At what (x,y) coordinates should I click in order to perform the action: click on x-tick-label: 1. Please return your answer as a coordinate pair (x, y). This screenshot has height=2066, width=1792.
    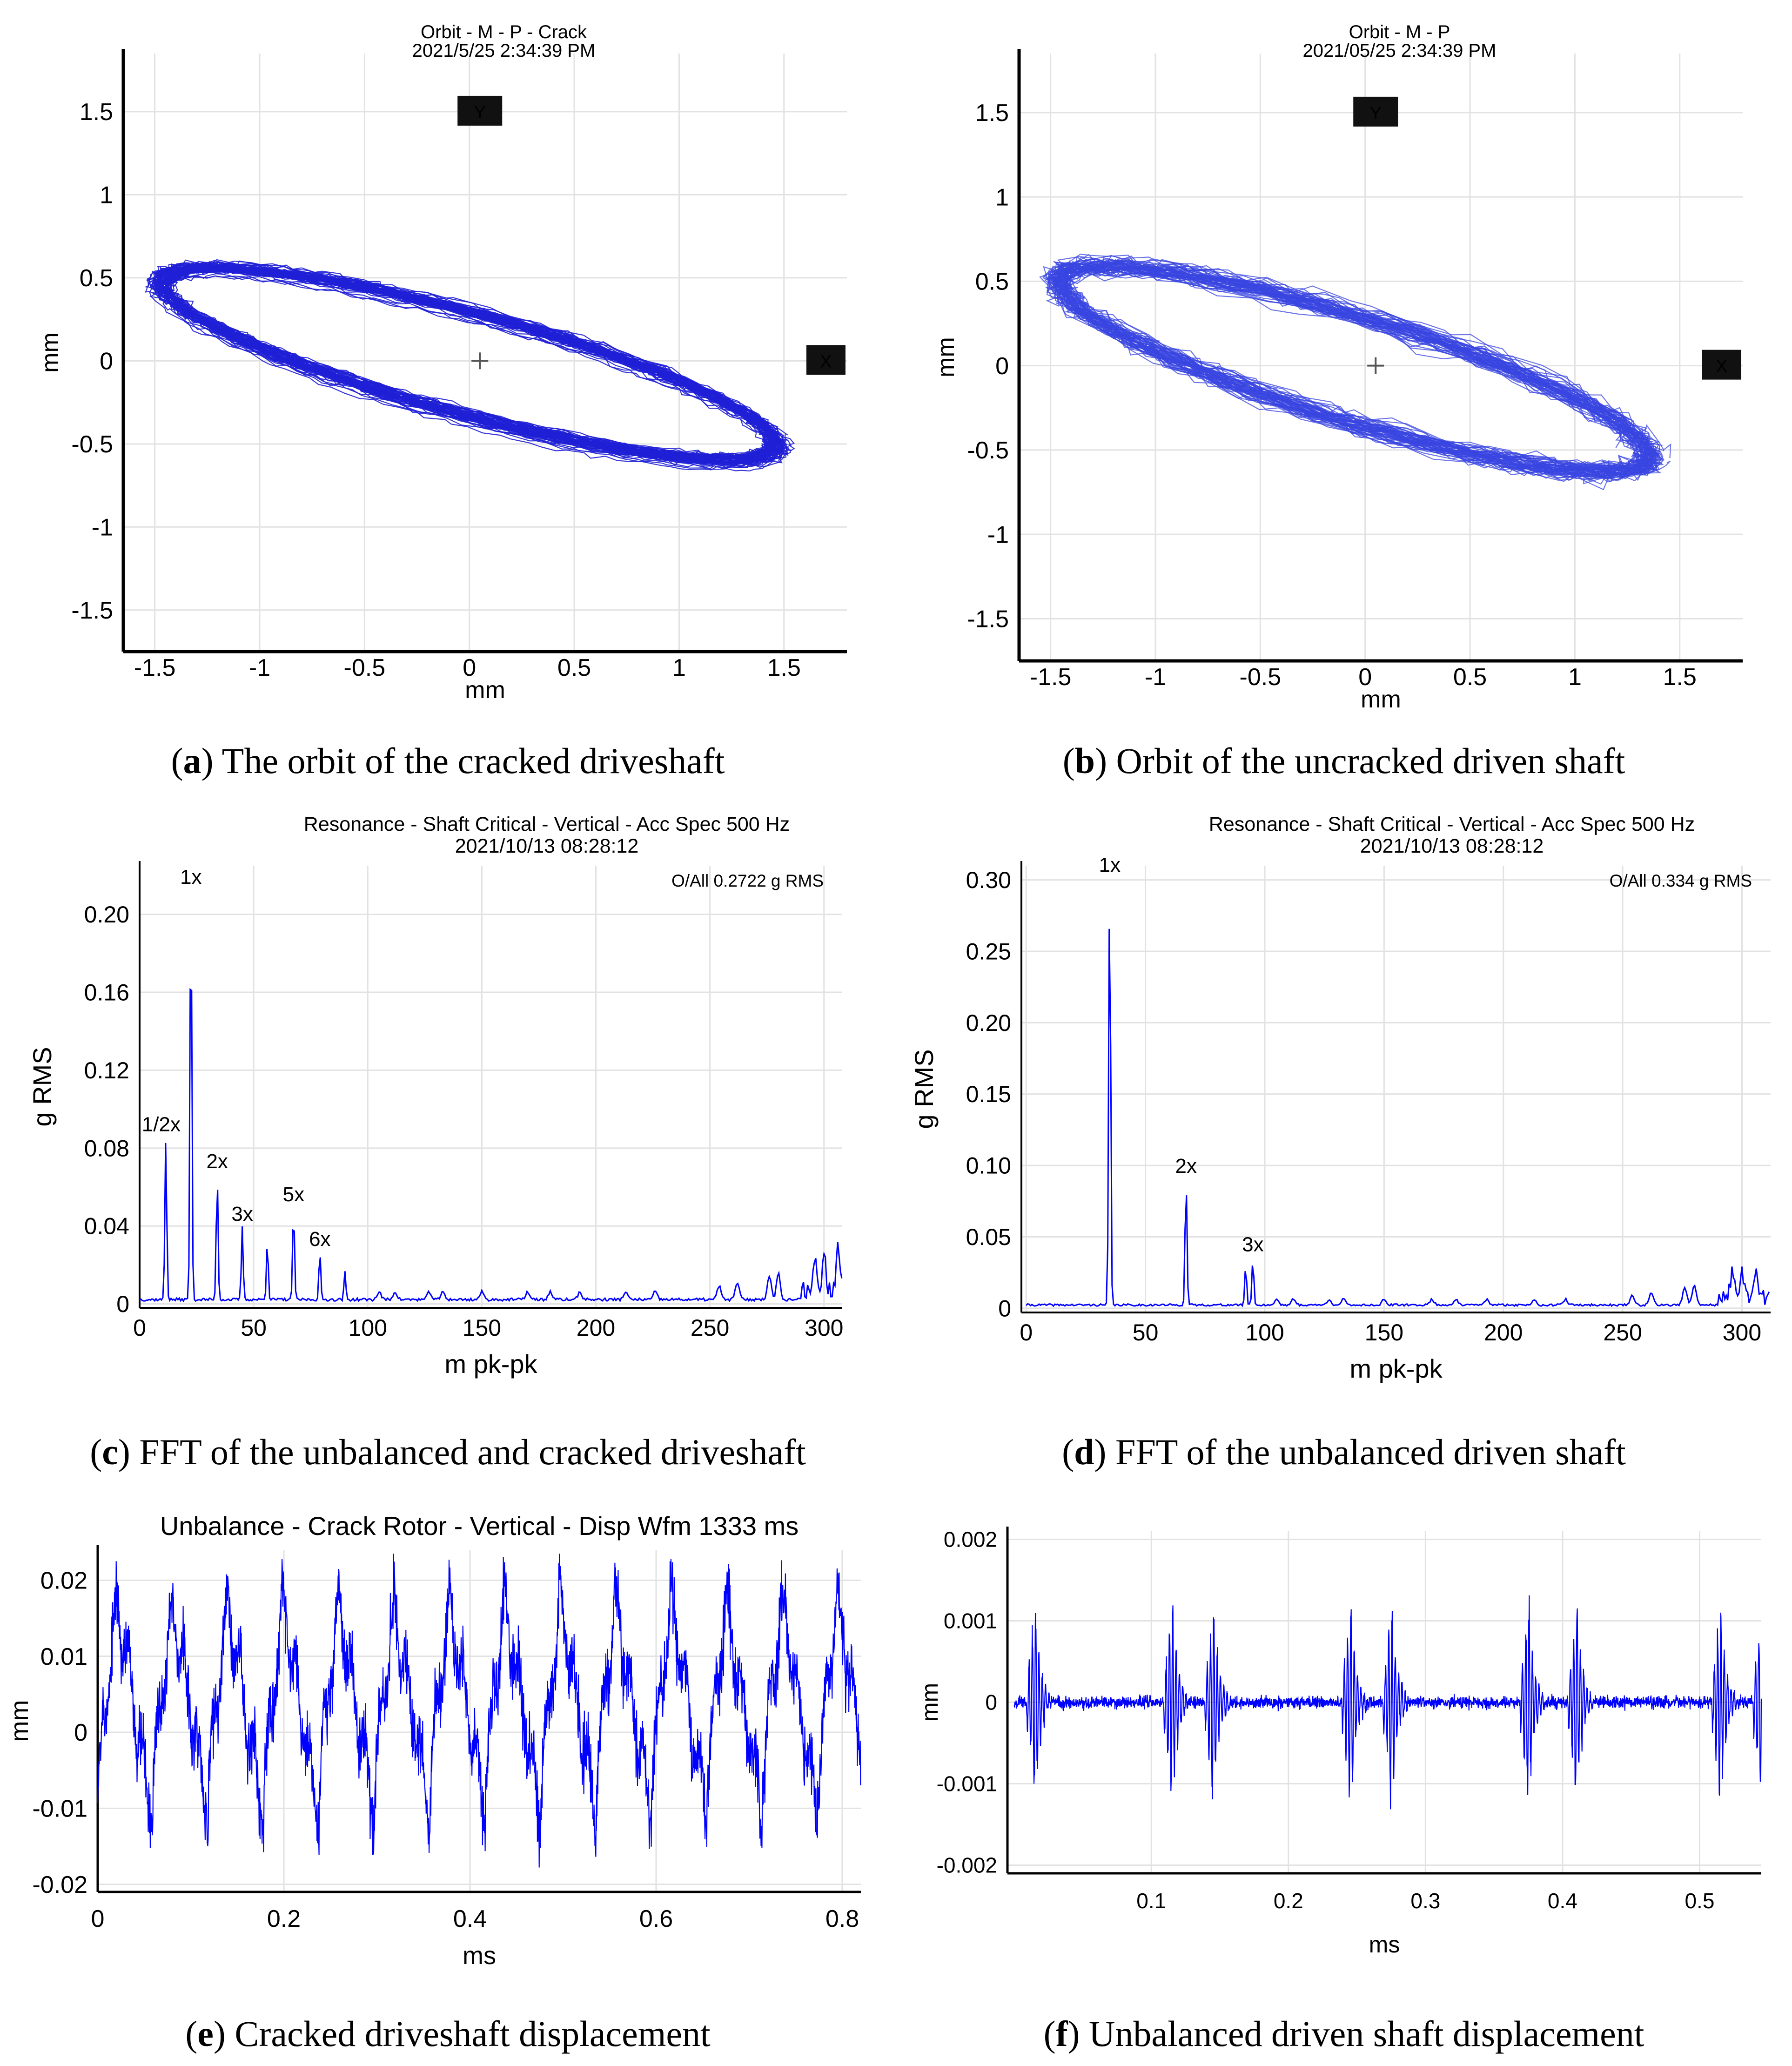
    Looking at the image, I should click on (1575, 677).